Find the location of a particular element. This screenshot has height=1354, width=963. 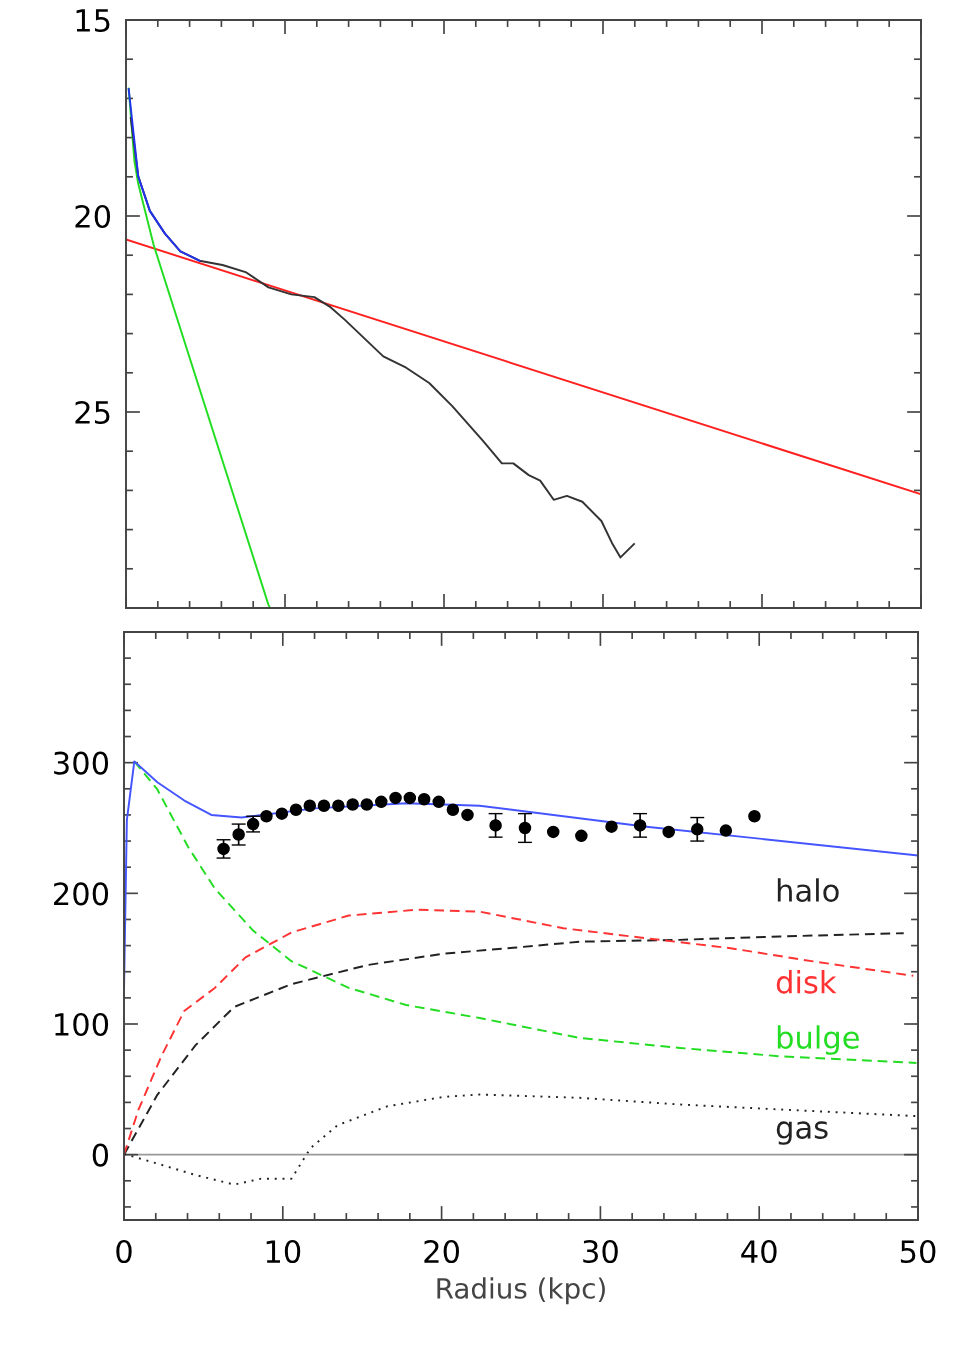

x-axis-title: Radius (kpc) is located at coordinates (521, 1291).